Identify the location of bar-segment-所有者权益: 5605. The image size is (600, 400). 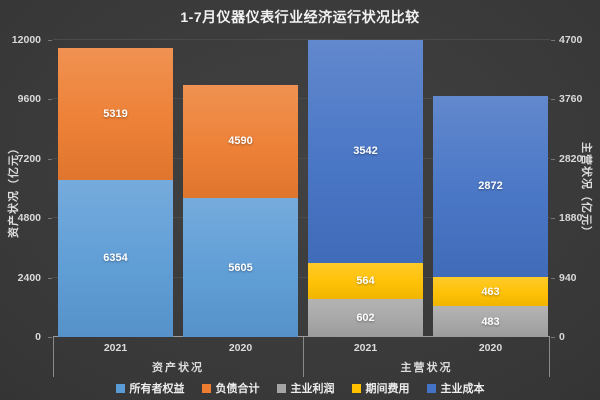
(240, 267).